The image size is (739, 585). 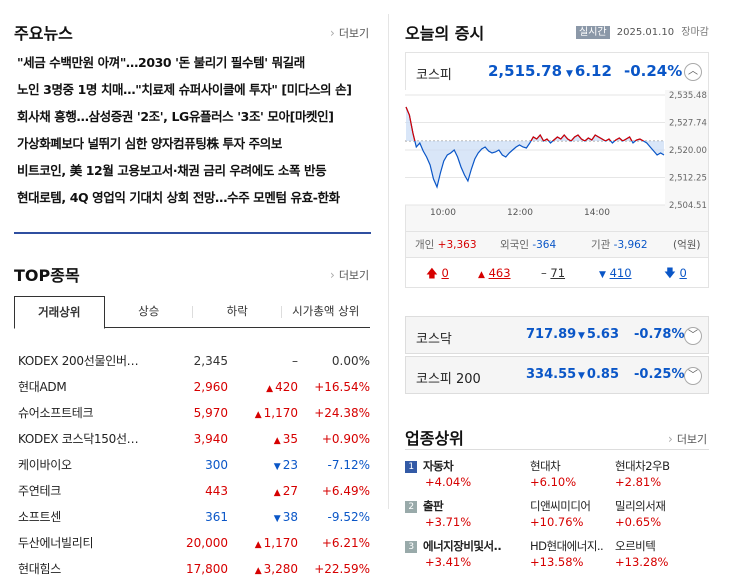 What do you see at coordinates (601, 245) in the screenshot?
I see `investor-inst-label: 기관` at bounding box center [601, 245].